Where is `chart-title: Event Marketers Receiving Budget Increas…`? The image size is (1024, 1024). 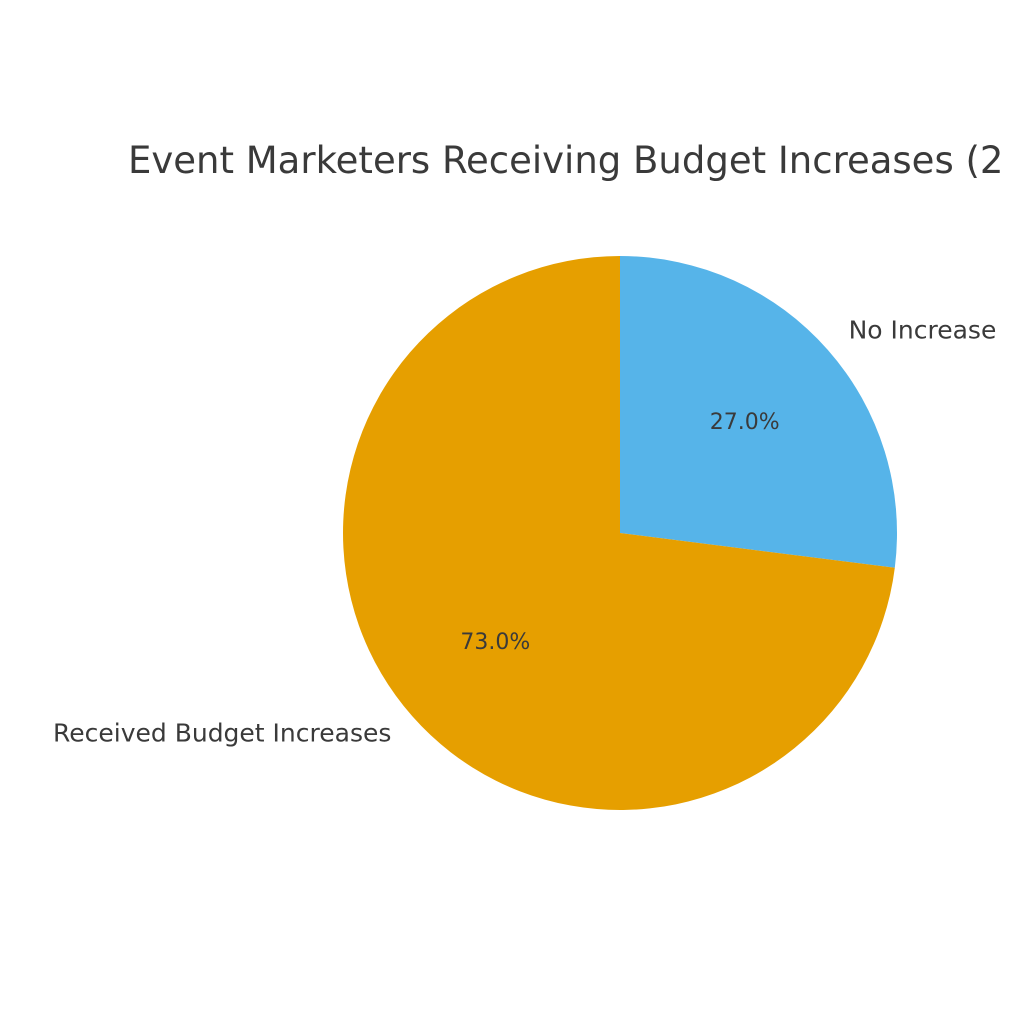
chart-title: Event Marketers Receiving Budget Increas… is located at coordinates (565, 160).